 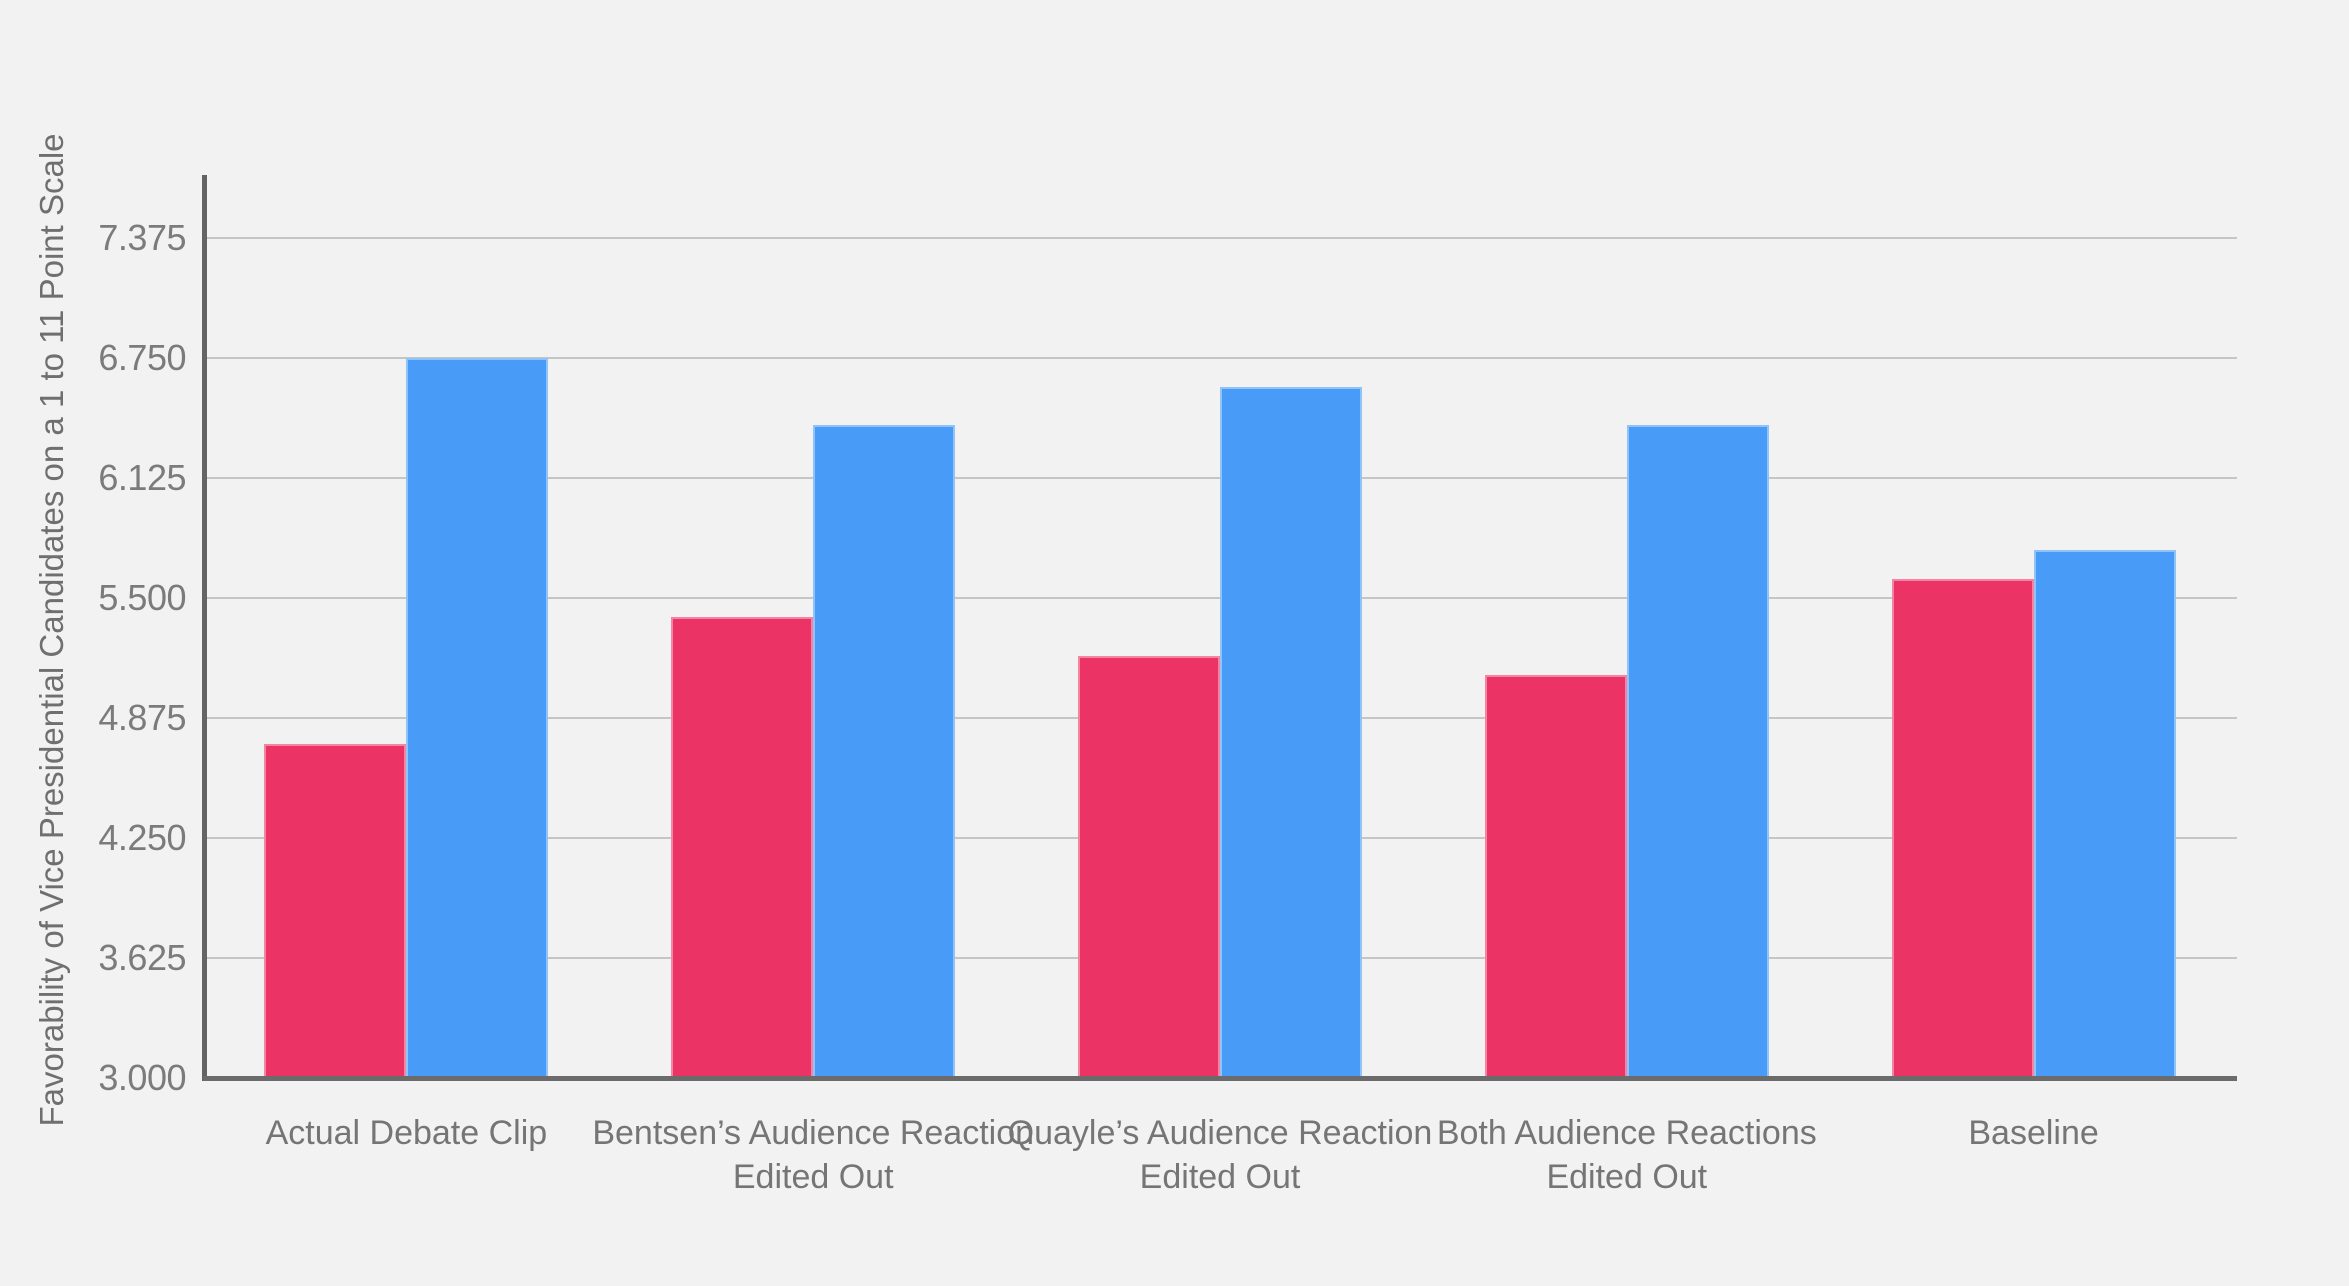 I want to click on y-tick-label: 4.250, so click(x=142, y=837).